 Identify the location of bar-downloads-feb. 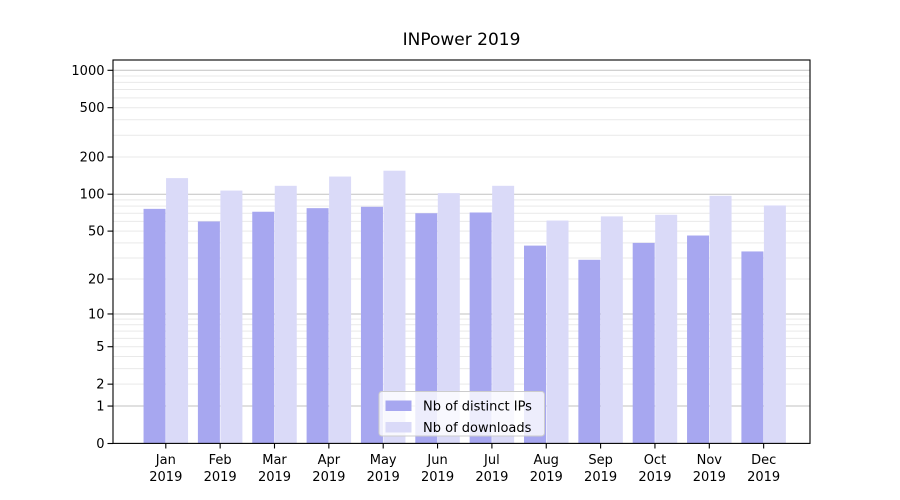
(231, 317).